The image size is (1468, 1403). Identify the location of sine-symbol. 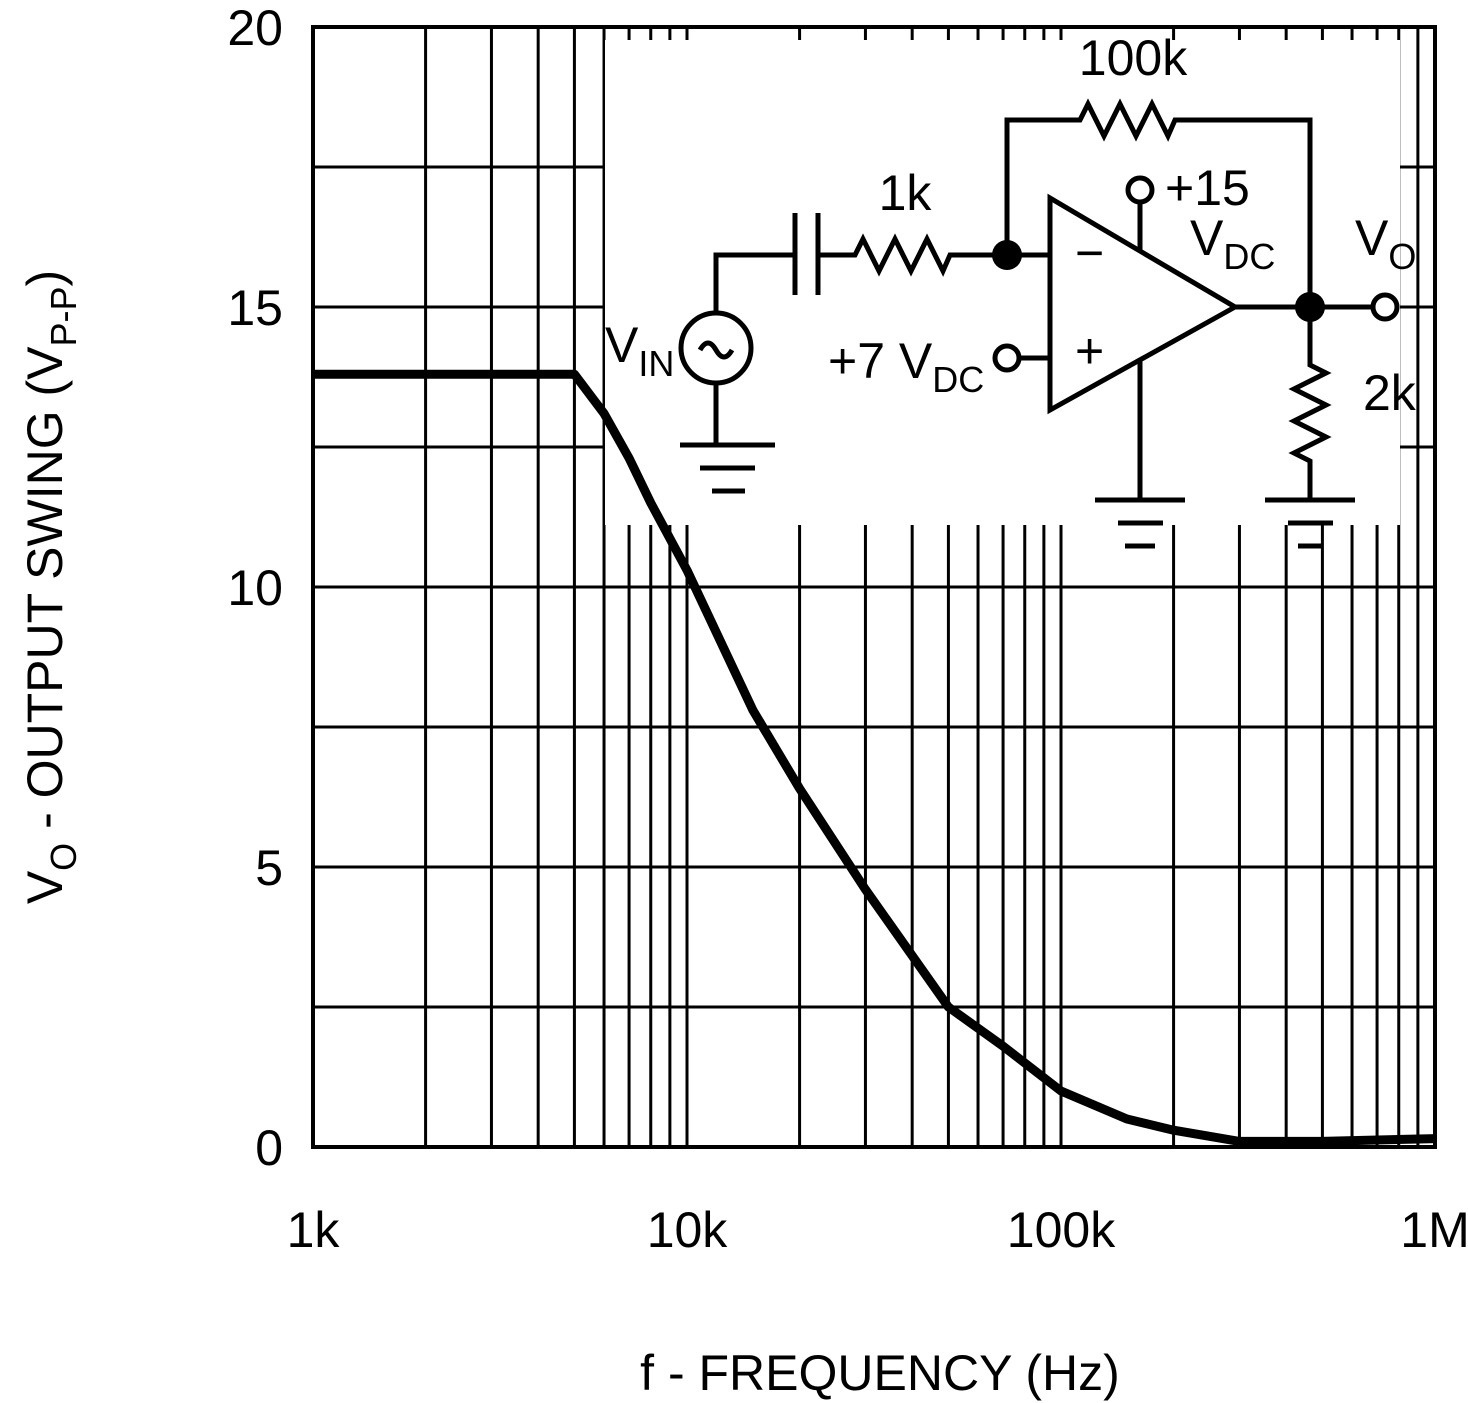
(716, 350).